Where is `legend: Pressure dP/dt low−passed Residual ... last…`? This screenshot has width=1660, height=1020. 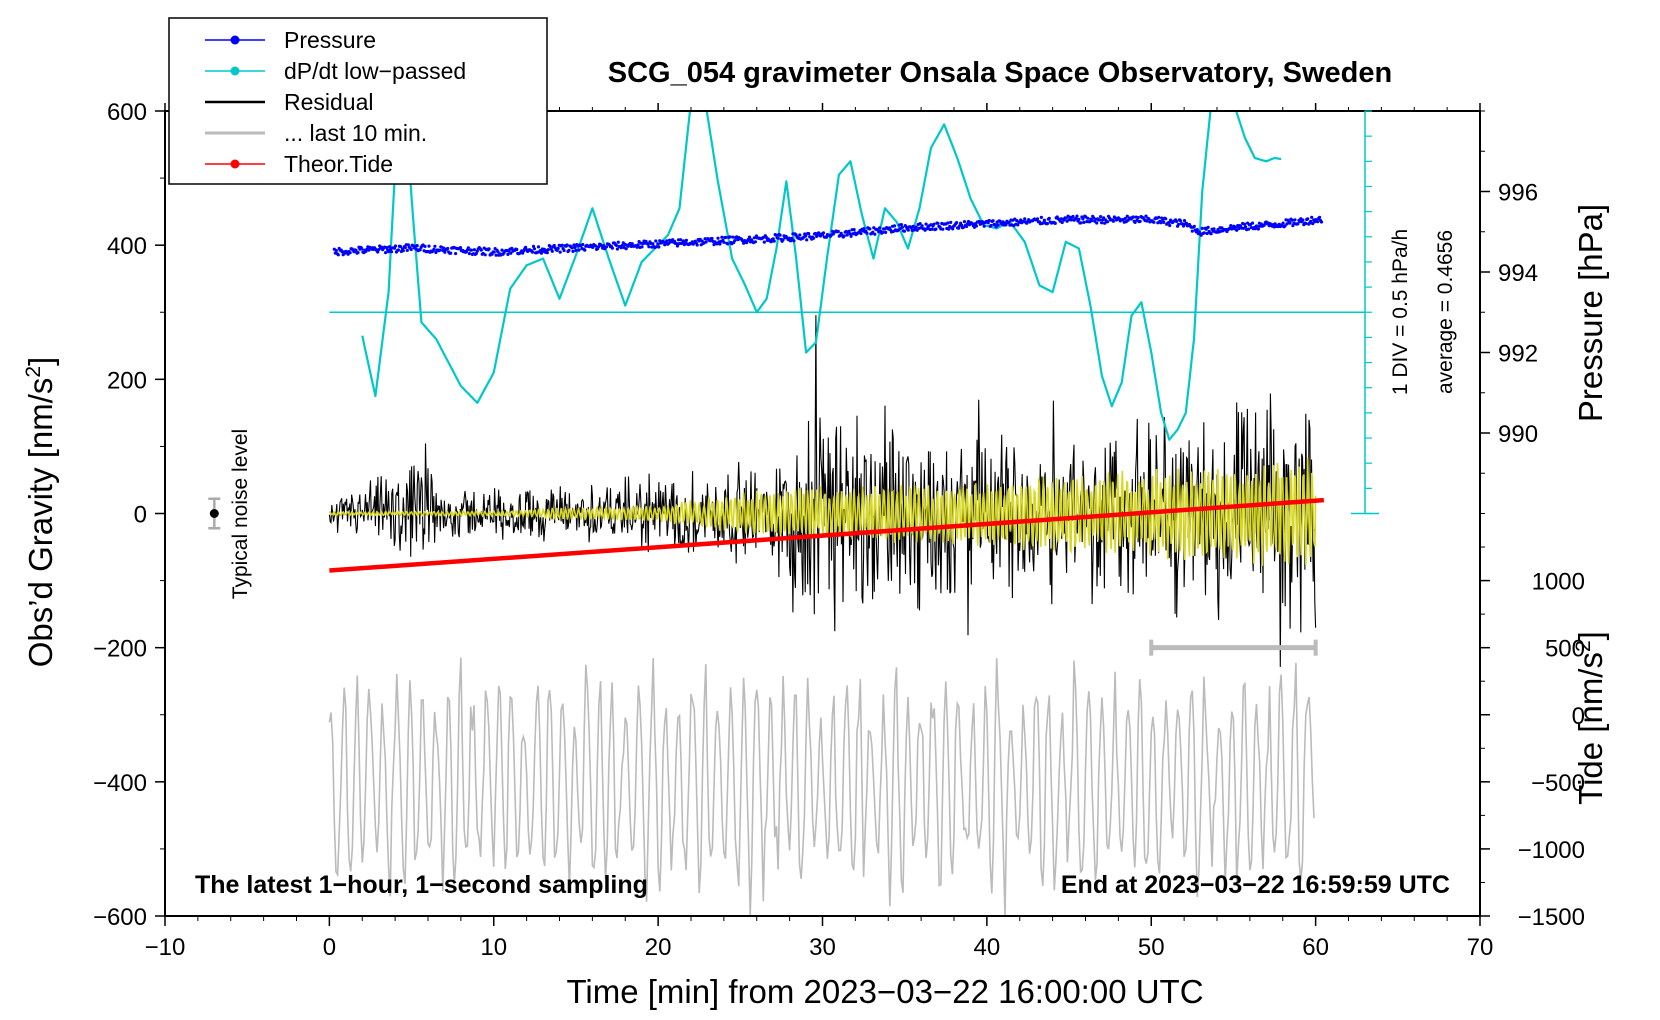 legend: Pressure dP/dt low−passed Residual ... last… is located at coordinates (358, 101).